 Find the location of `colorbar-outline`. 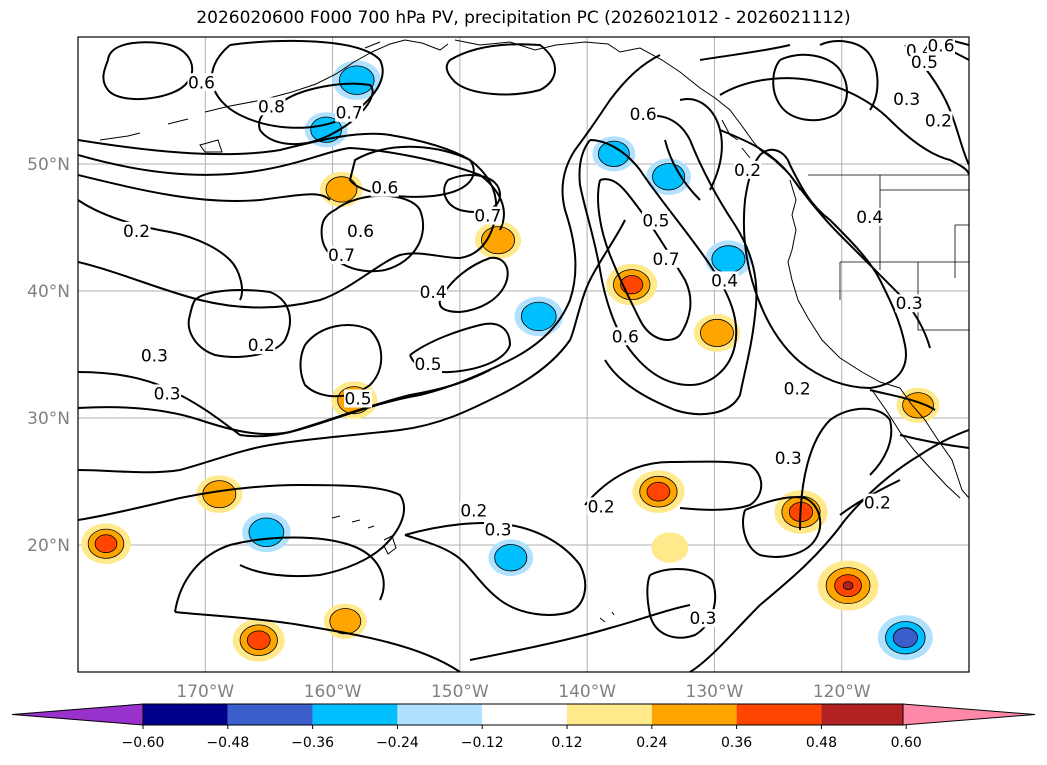

colorbar-outline is located at coordinates (523, 714).